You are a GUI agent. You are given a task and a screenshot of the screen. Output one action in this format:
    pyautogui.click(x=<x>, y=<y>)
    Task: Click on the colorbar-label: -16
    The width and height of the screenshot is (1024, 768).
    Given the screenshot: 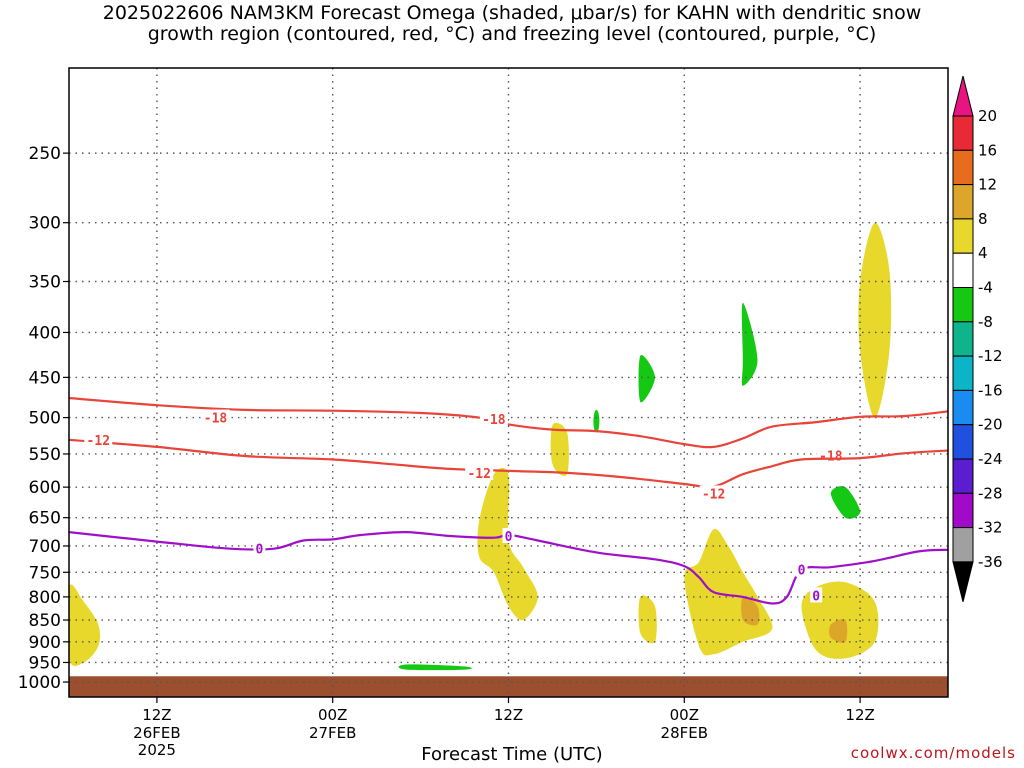 What is the action you would take?
    pyautogui.click(x=990, y=390)
    